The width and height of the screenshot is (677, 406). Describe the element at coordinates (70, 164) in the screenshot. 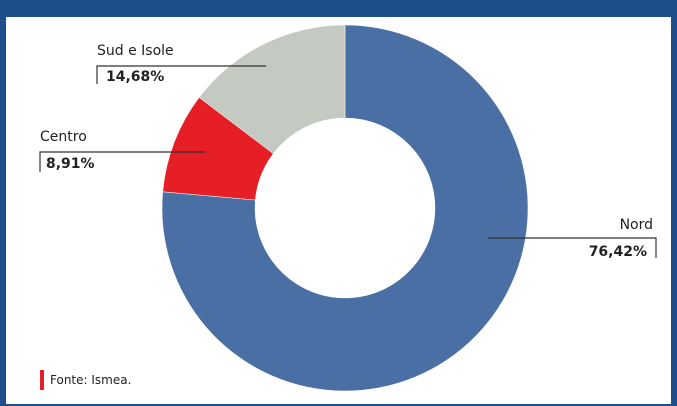

I see `label-centro-value: 8,91%` at that location.